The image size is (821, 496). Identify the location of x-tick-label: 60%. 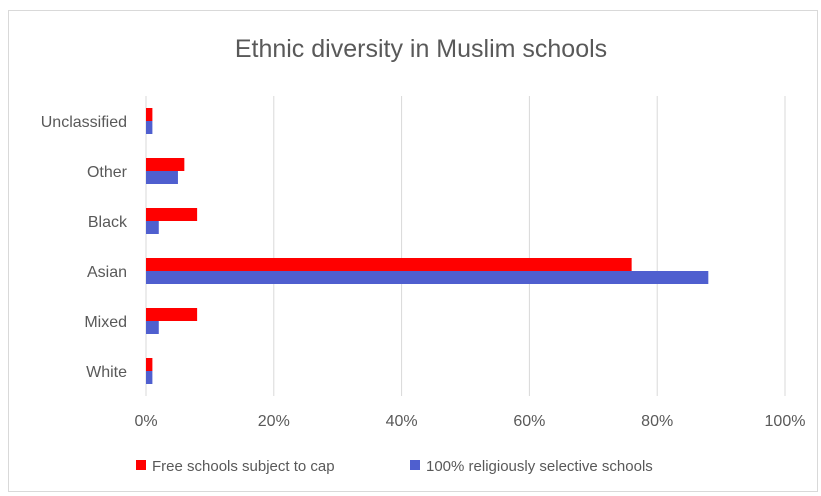
(529, 421).